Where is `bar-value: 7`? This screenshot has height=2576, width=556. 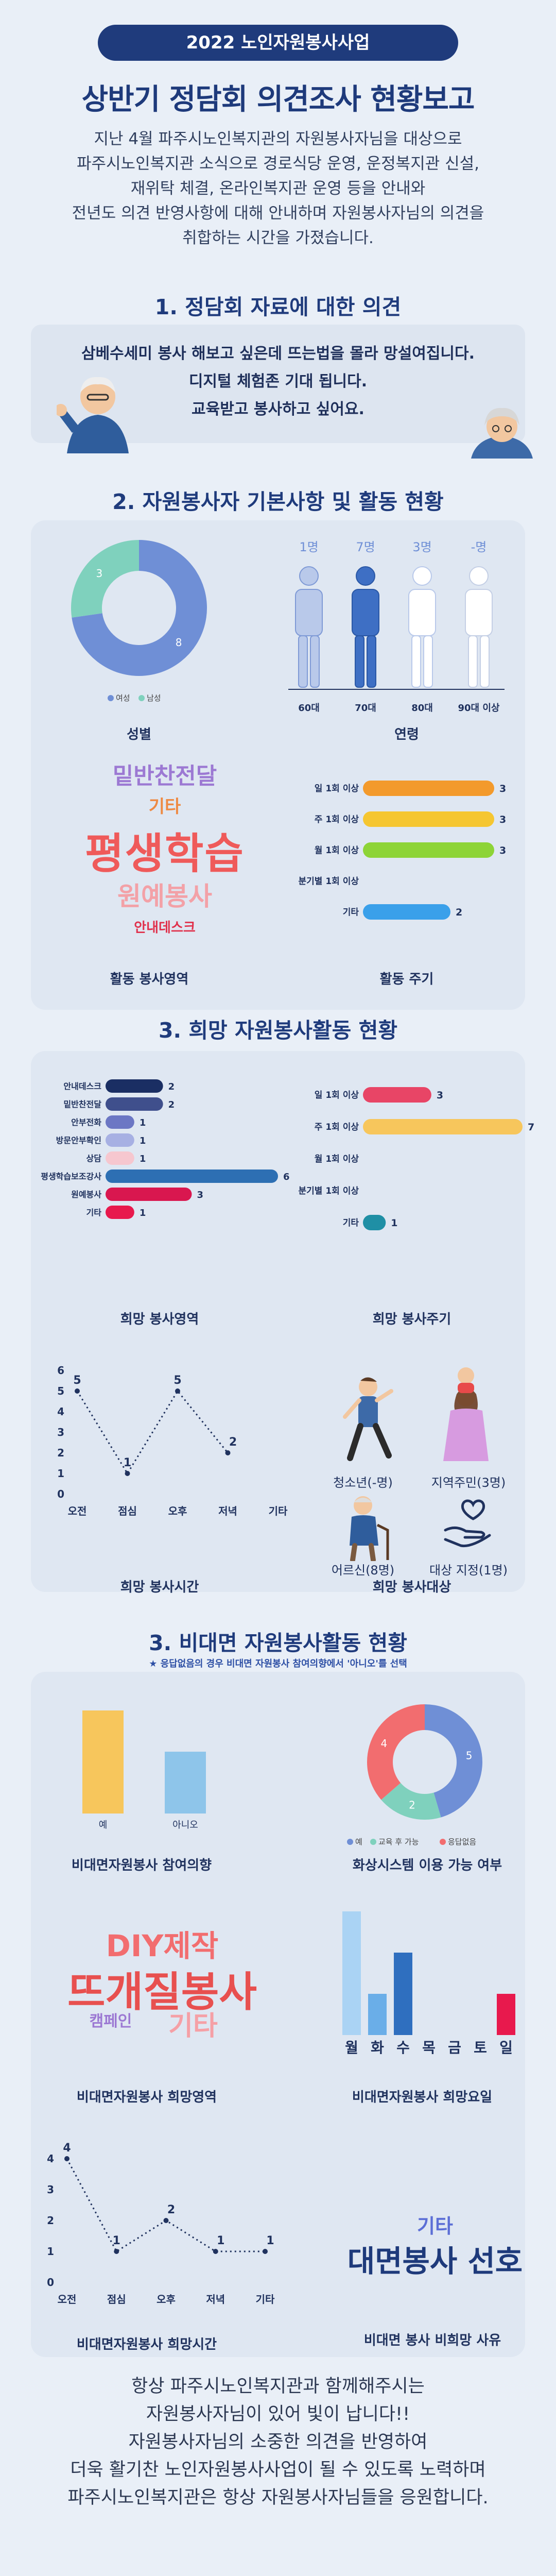 bar-value: 7 is located at coordinates (531, 1127).